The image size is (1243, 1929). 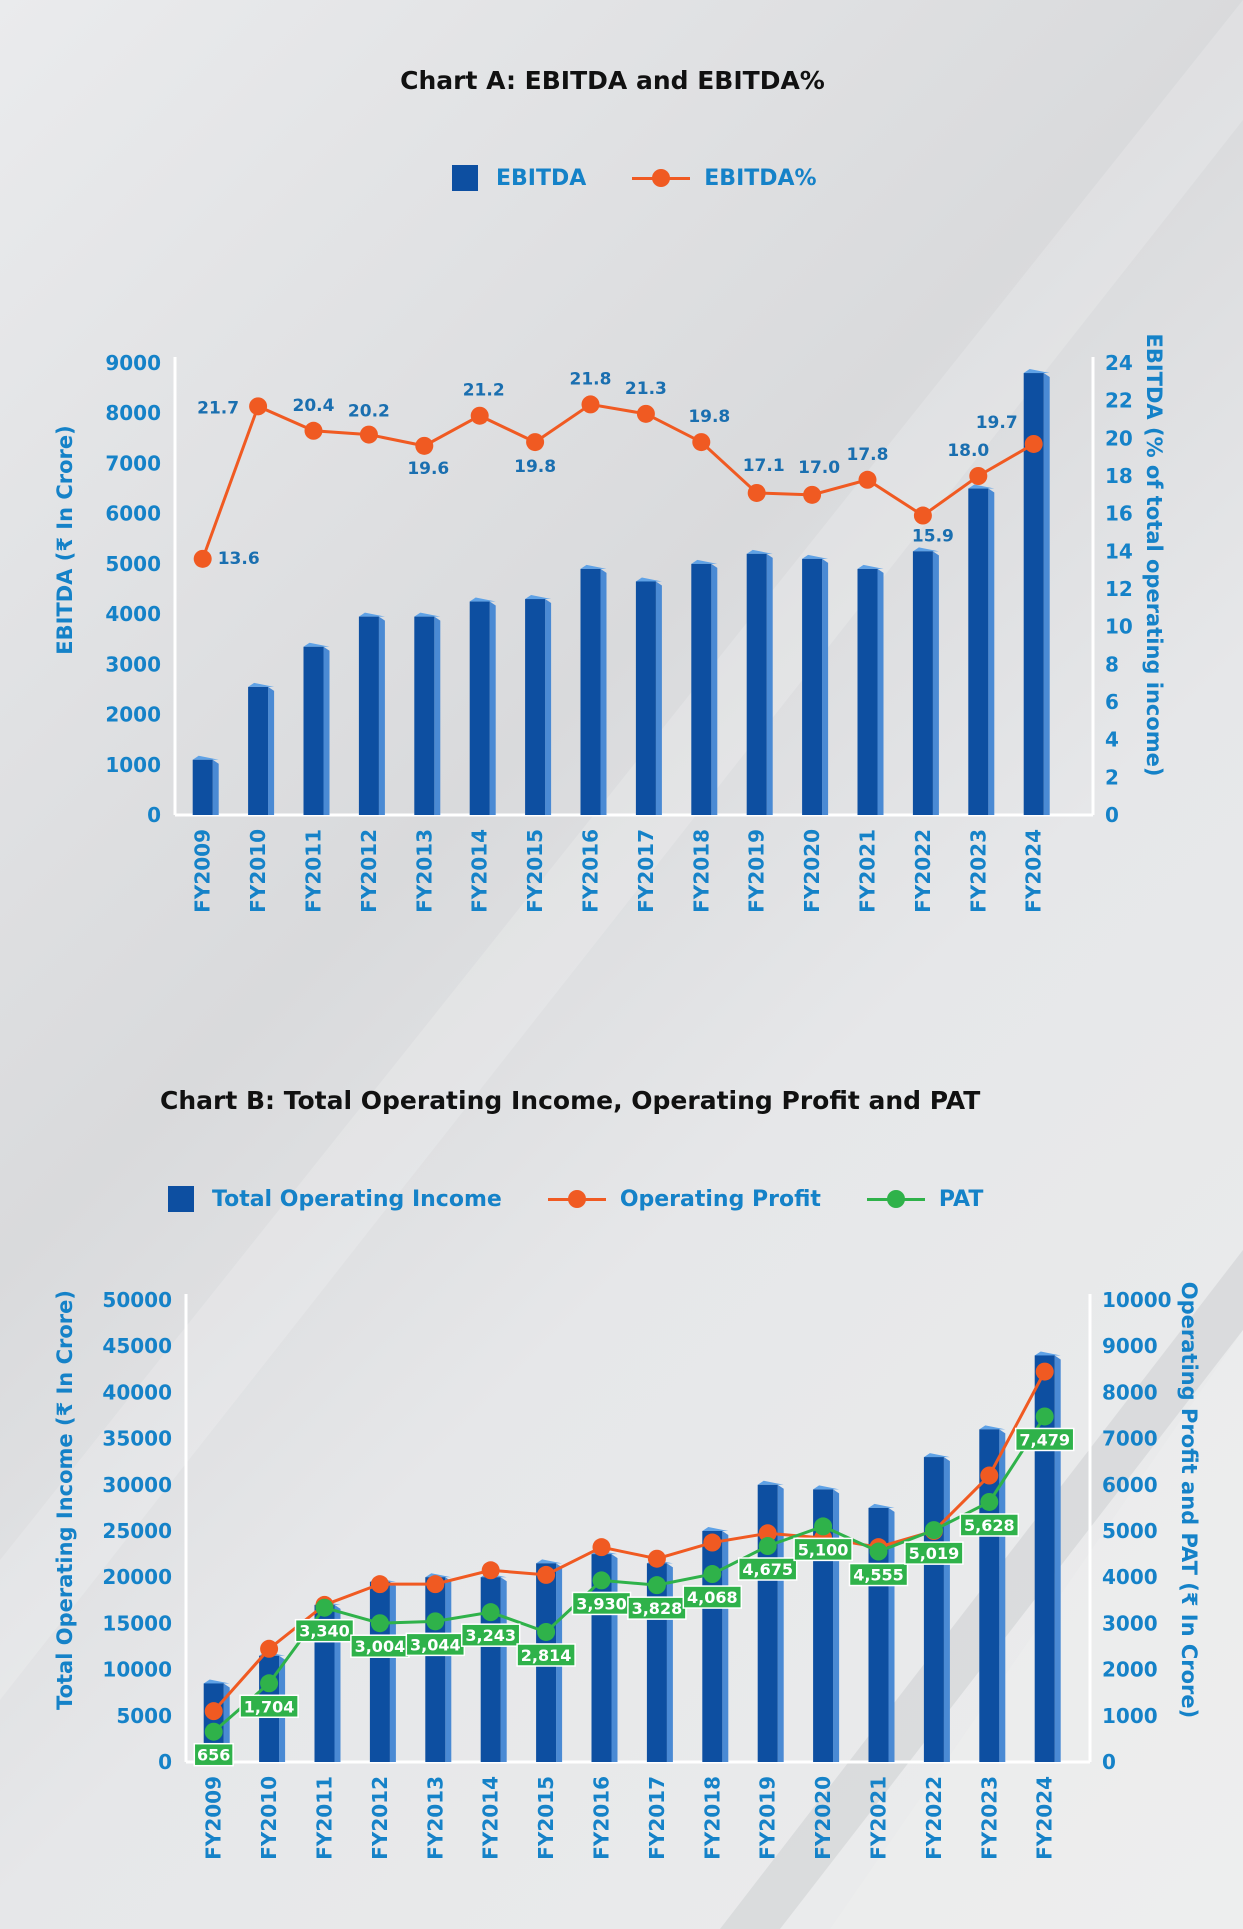 I want to click on legend-label-ebitda: EBITDA, so click(x=541, y=178).